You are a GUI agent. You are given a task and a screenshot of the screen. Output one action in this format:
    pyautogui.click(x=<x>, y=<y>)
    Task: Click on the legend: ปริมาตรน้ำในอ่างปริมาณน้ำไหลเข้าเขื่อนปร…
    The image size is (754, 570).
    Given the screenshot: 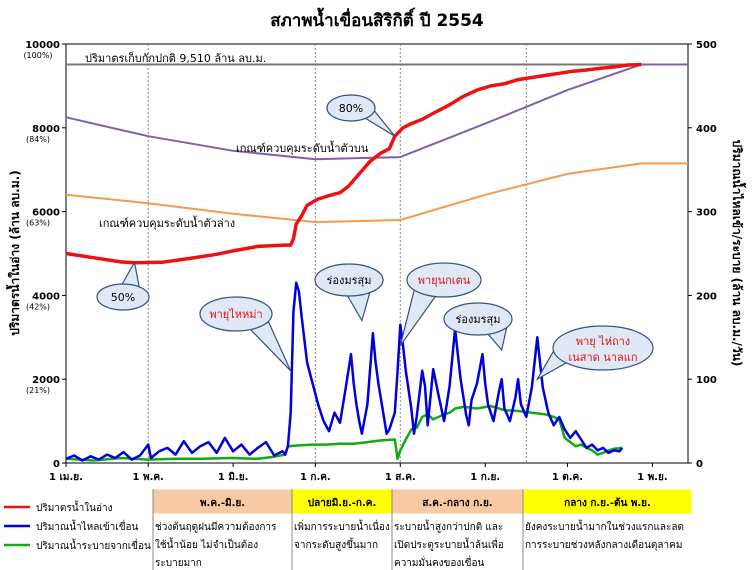 What is the action you would take?
    pyautogui.click(x=77, y=526)
    